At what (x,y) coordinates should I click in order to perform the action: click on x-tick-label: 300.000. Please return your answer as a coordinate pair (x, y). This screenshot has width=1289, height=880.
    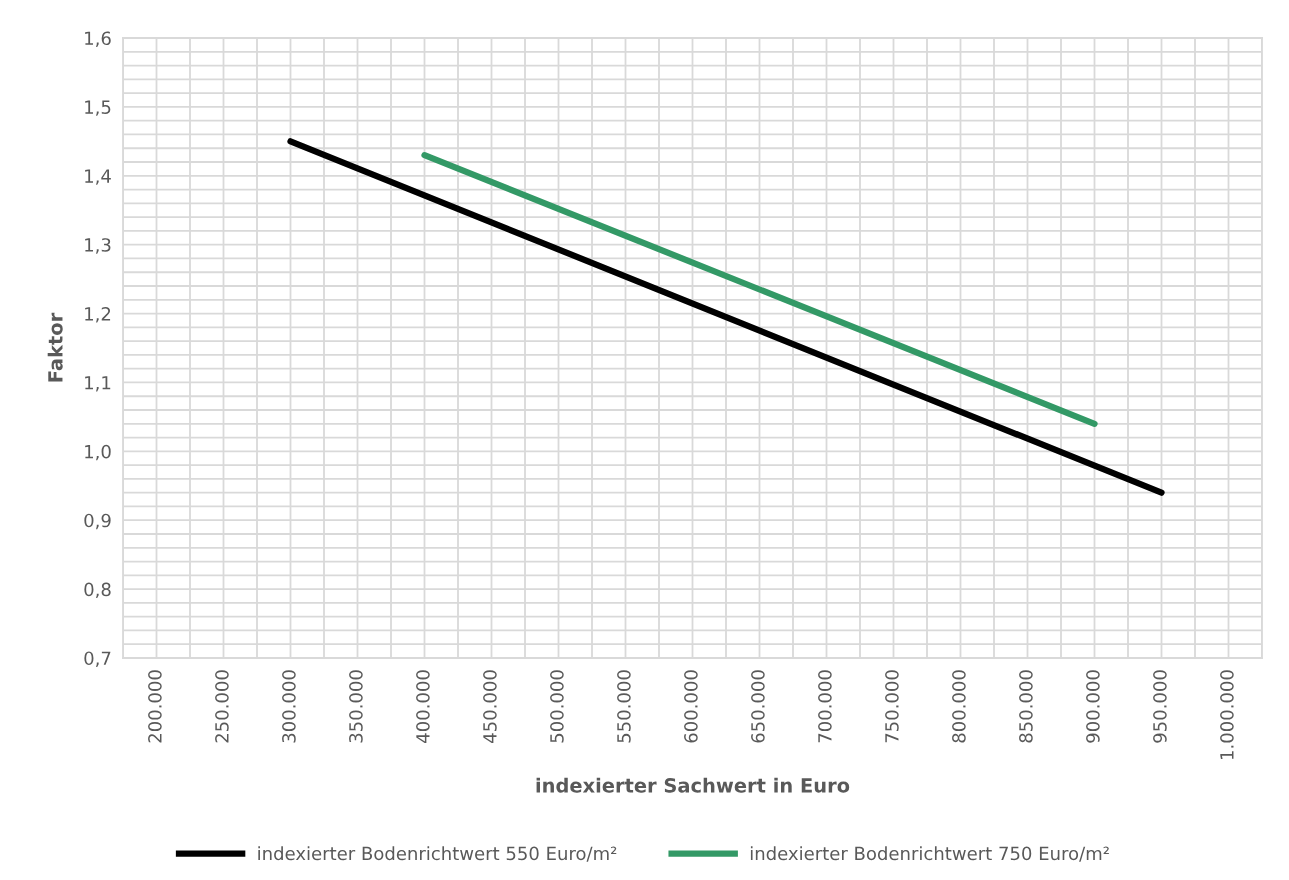
    Looking at the image, I should click on (289, 706).